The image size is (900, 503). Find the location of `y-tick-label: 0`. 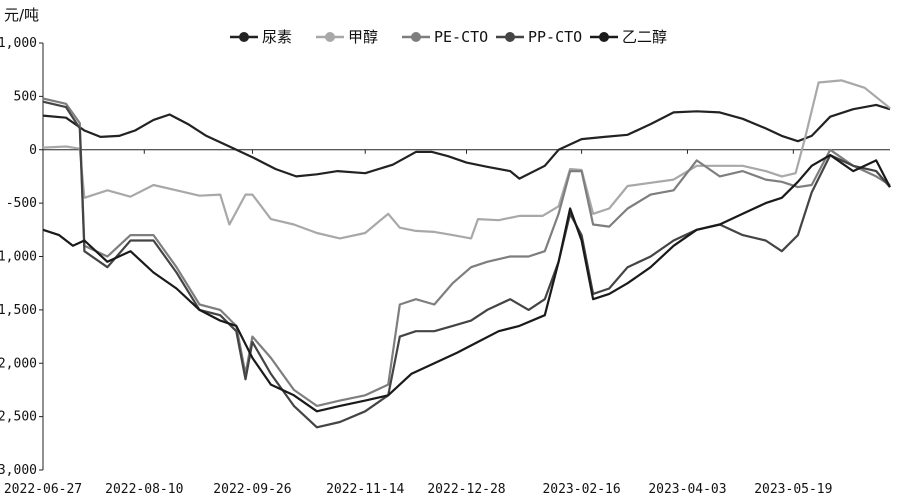

y-tick-label: 0 is located at coordinates (33, 150).